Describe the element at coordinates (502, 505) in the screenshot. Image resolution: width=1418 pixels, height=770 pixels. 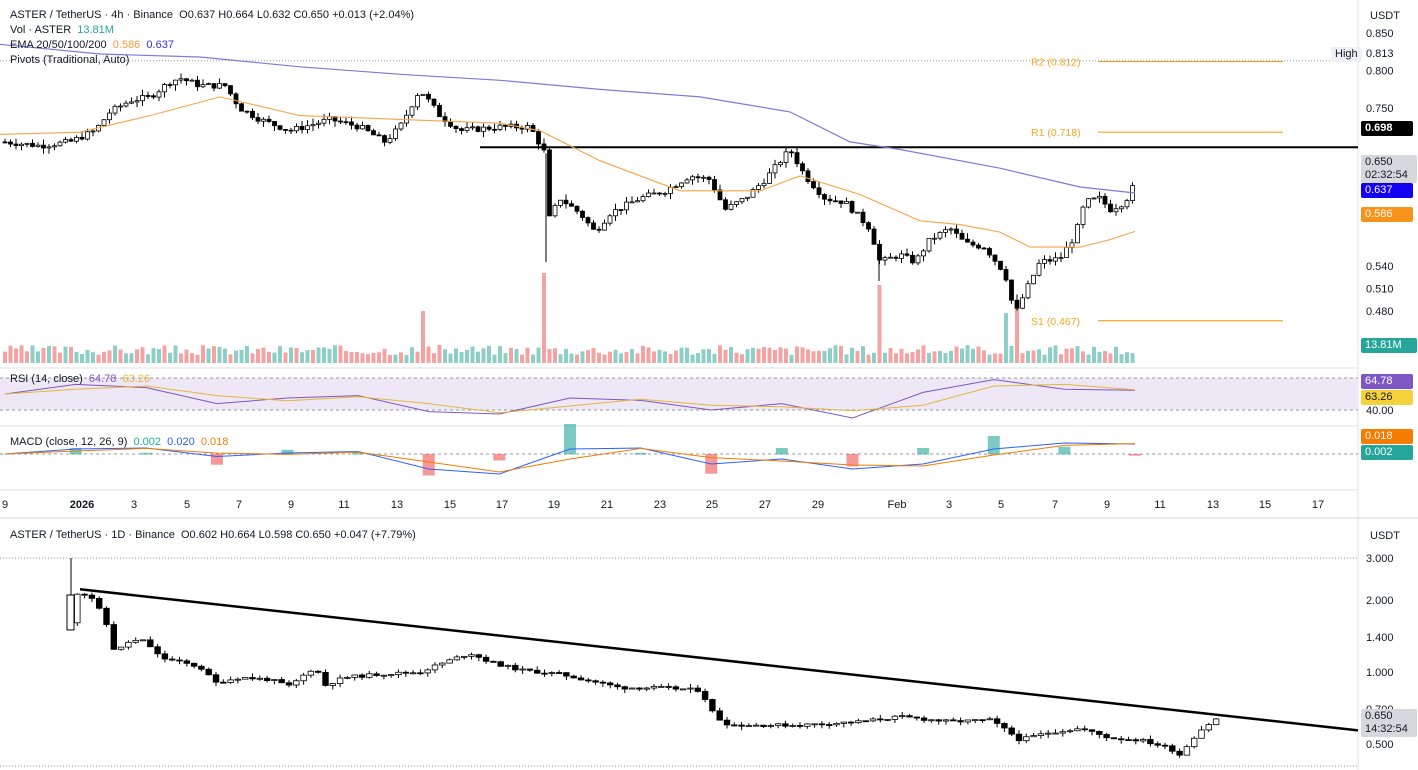
I see `time-tick: 17` at that location.